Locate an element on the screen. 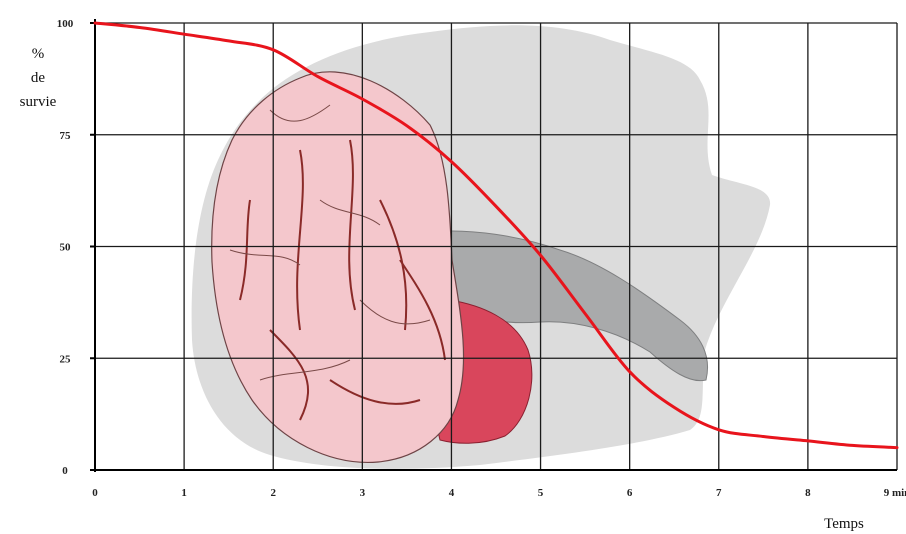 The image size is (906, 534). y-tick-label: 75 is located at coordinates (66, 136).